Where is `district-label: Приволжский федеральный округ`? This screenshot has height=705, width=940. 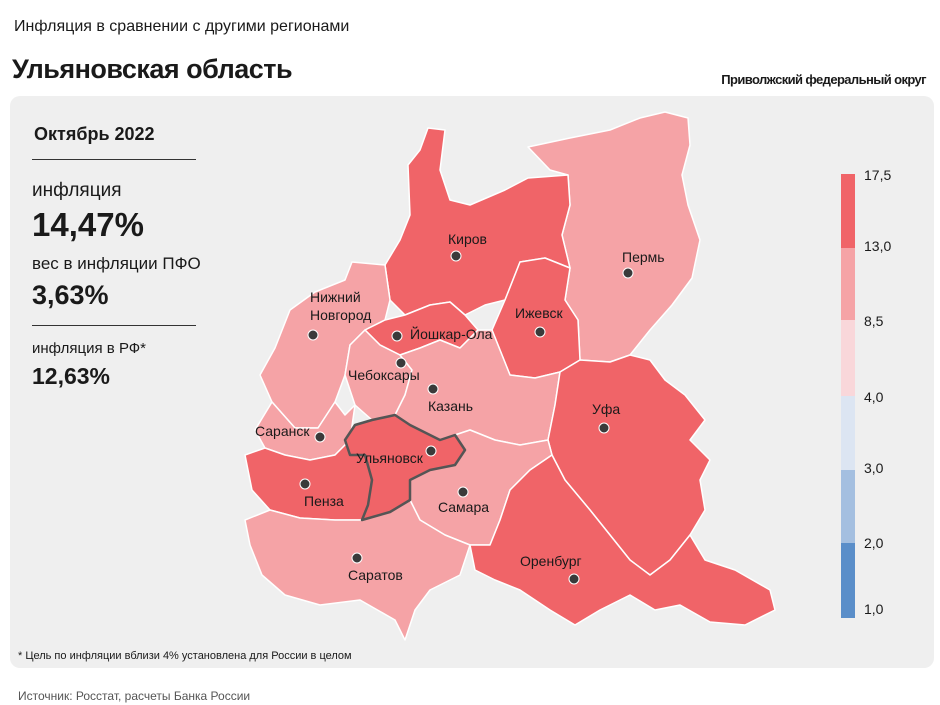 district-label: Приволжский федеральный округ is located at coordinates (823, 79).